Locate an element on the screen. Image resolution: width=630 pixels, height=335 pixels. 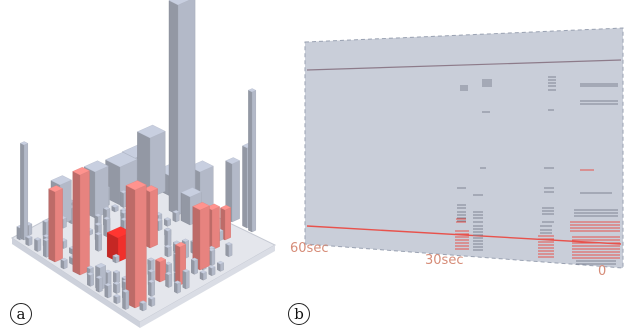
block-building is located at coordinates (151, 161).